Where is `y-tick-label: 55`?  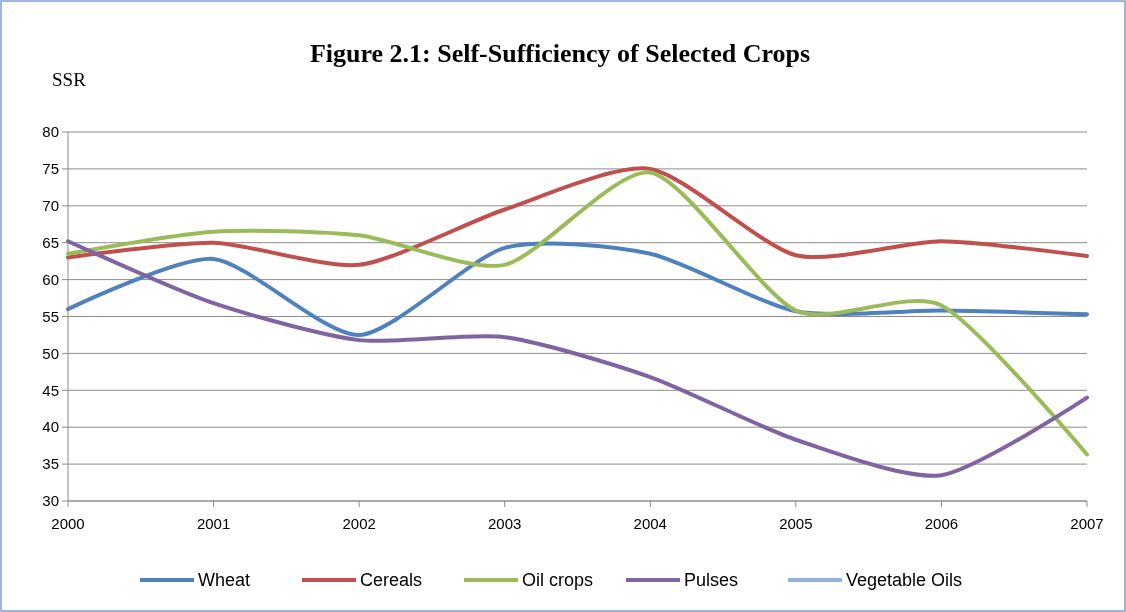 y-tick-label: 55 is located at coordinates (50, 316).